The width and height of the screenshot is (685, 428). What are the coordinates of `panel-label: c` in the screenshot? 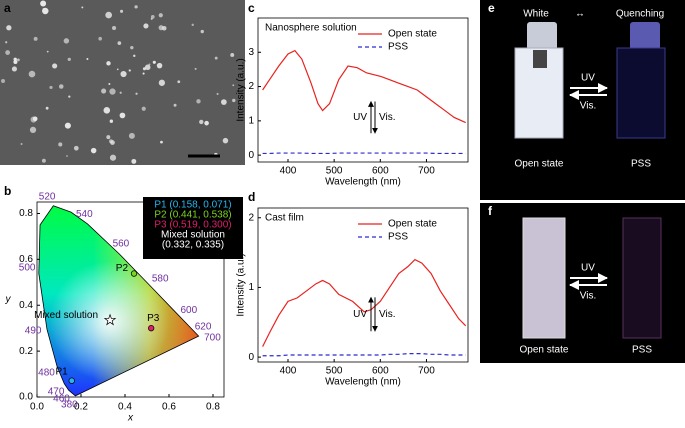 It's located at (251, 8).